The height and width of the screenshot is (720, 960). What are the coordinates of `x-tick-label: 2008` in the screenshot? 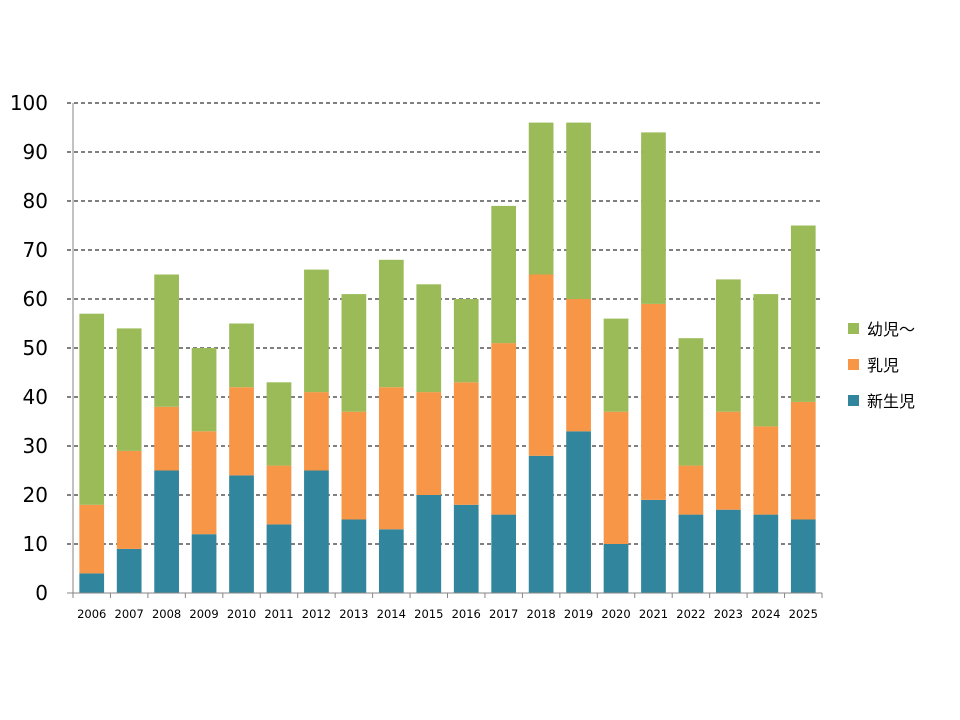 It's located at (166, 614).